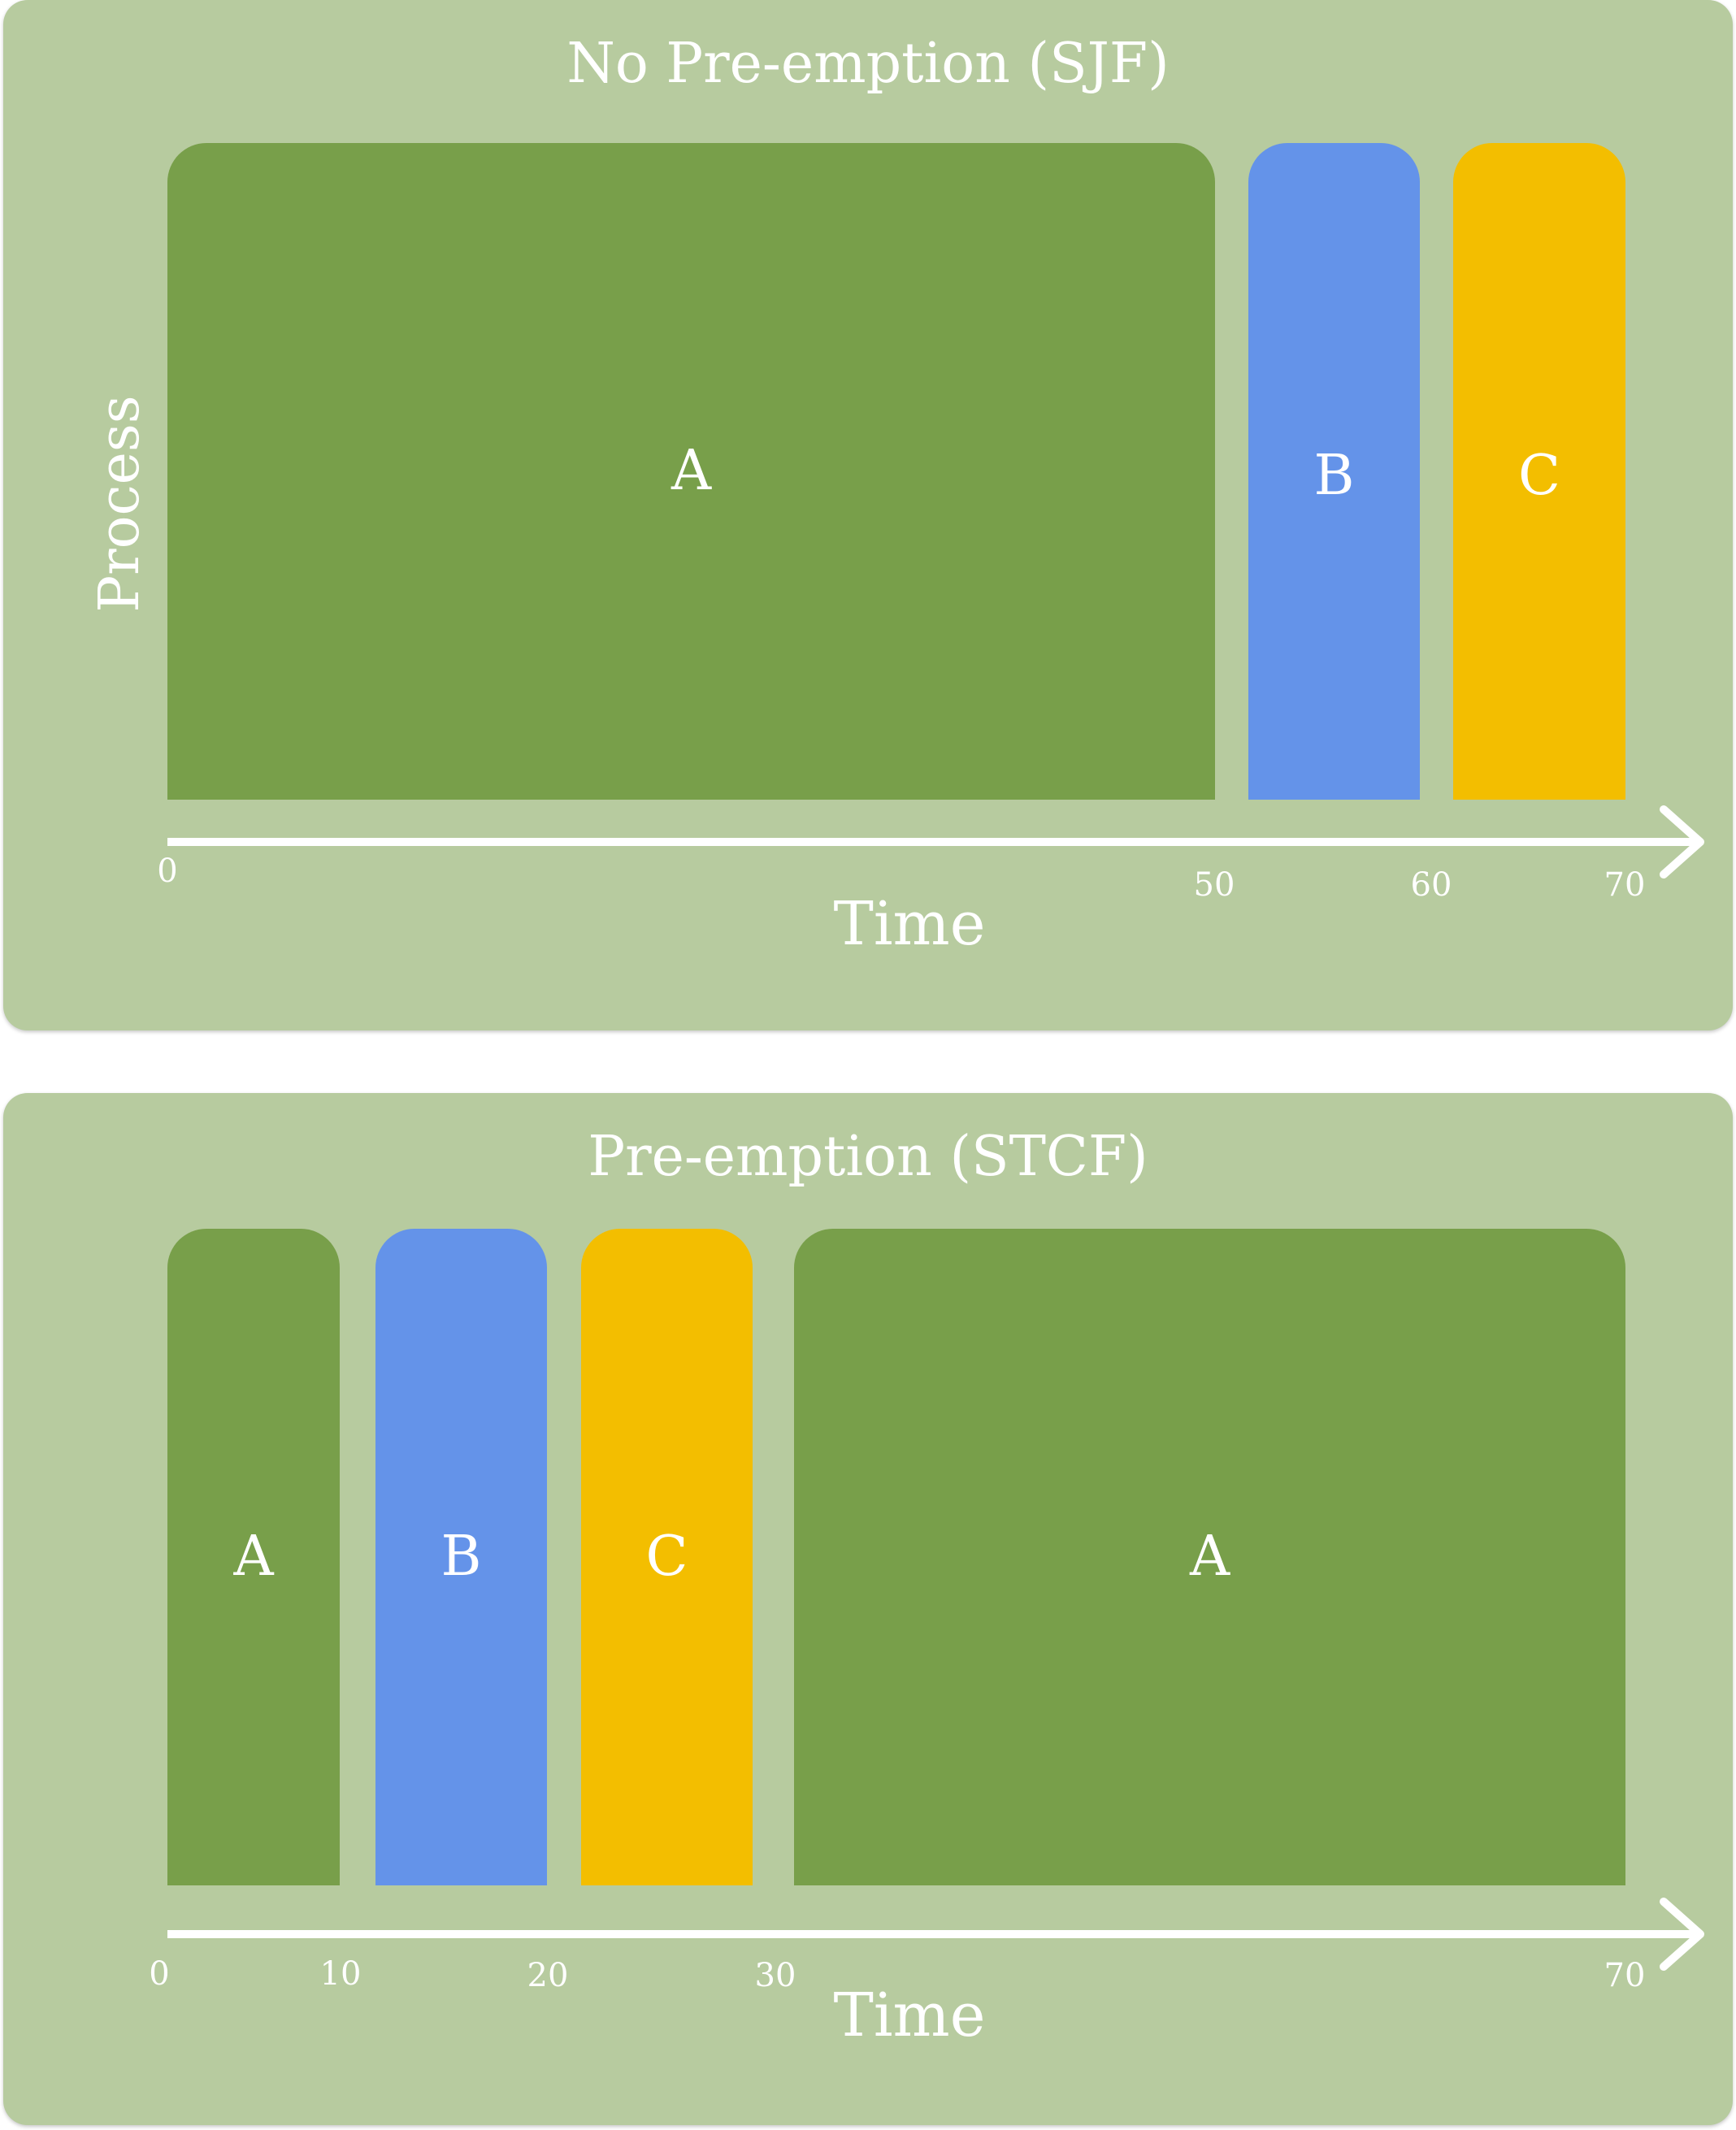 Image resolution: width=1736 pixels, height=2130 pixels. Describe the element at coordinates (340, 1974) in the screenshot. I see `tick-label: 10` at that location.